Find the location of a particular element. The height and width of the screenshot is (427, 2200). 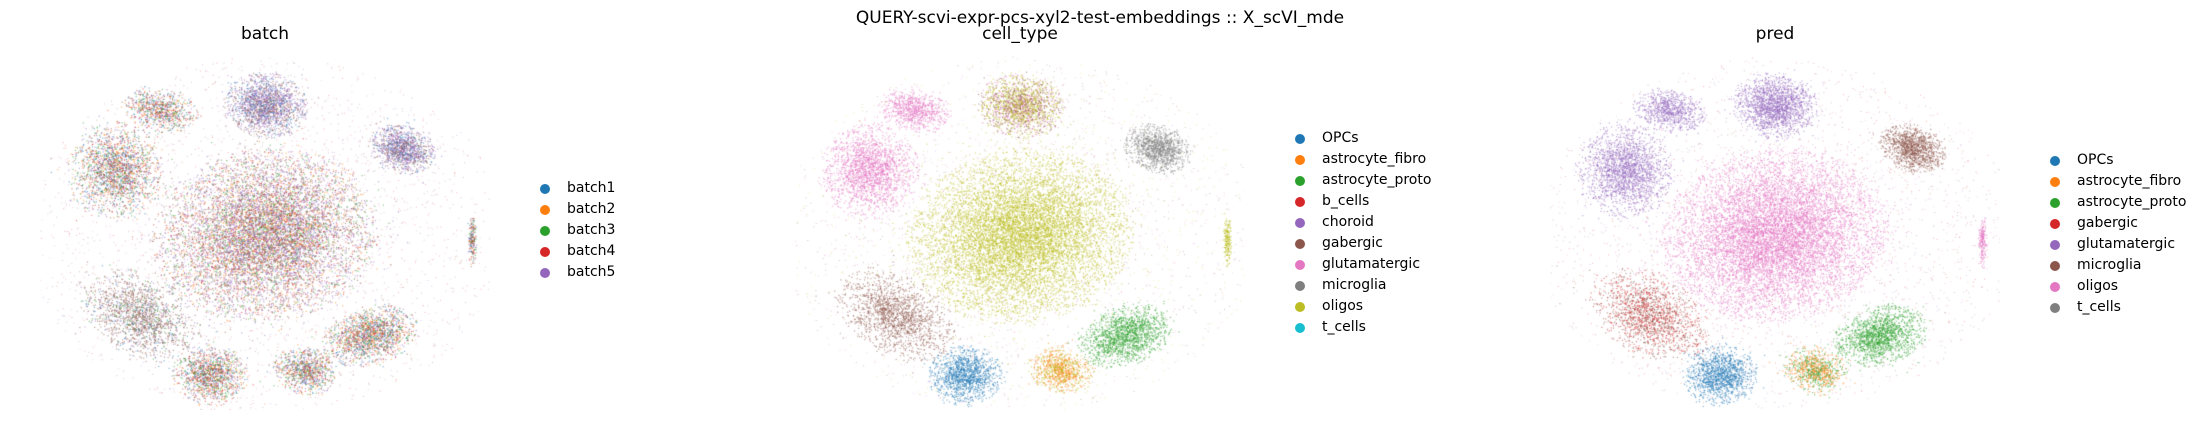

legend-item: batch3 is located at coordinates (577, 230).